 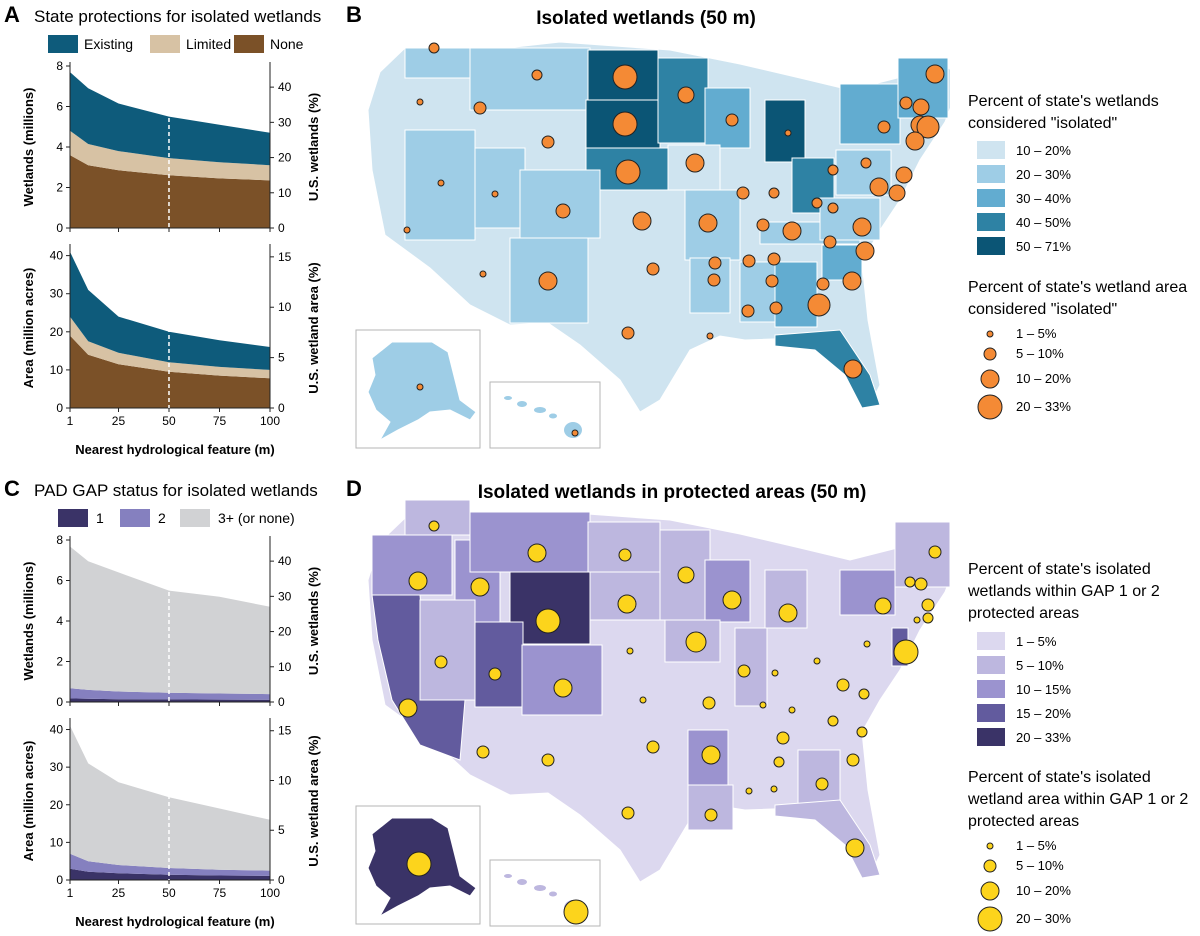 I want to click on legend-label-none: None, so click(x=287, y=44).